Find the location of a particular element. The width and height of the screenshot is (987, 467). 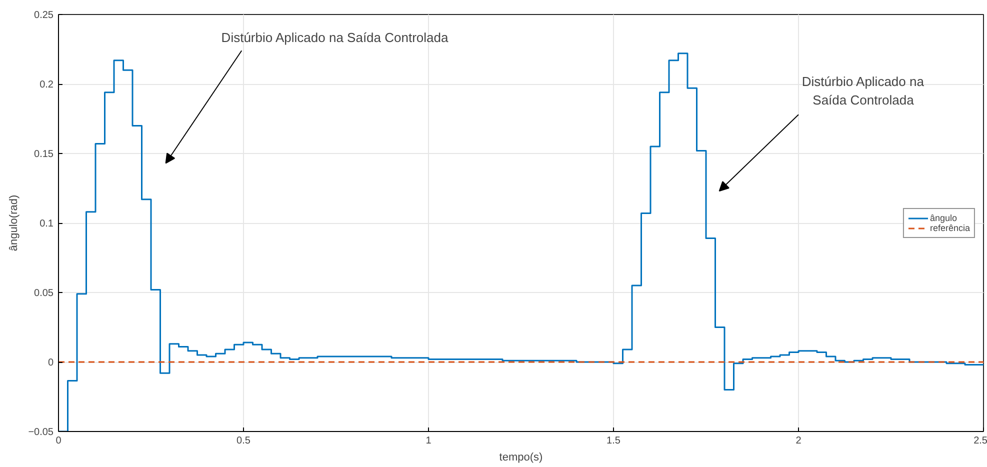

x-tick-label: 1 is located at coordinates (429, 441).